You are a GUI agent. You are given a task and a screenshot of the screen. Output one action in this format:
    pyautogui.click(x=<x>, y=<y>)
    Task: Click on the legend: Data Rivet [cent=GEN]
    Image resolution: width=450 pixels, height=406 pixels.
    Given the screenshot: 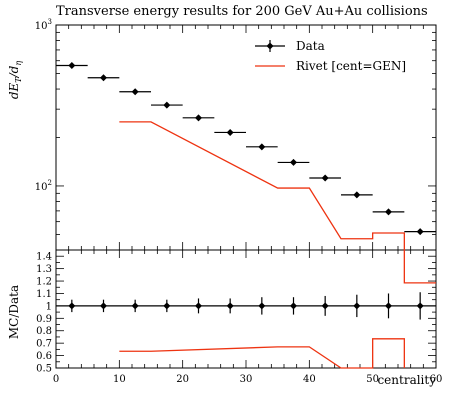 What is the action you would take?
    pyautogui.click(x=330, y=56)
    